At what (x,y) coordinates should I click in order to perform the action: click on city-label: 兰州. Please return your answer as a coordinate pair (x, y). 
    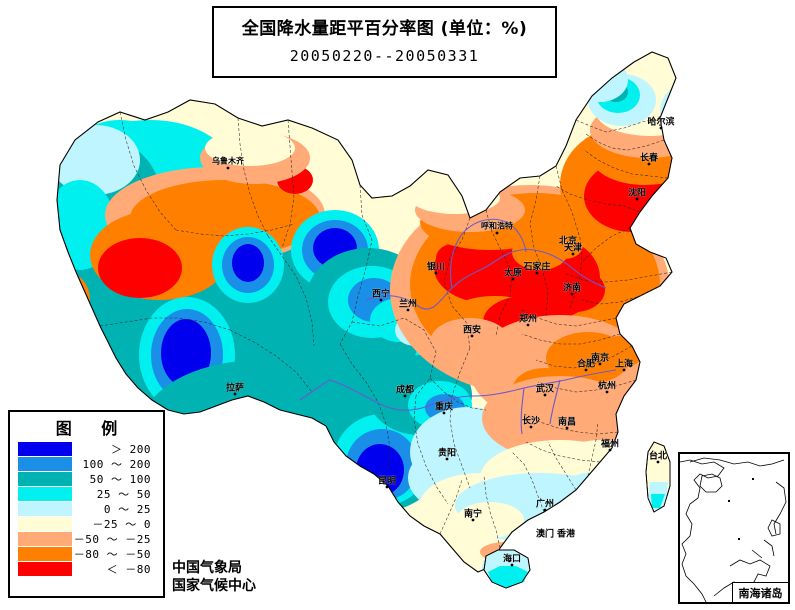
    Looking at the image, I should click on (408, 304).